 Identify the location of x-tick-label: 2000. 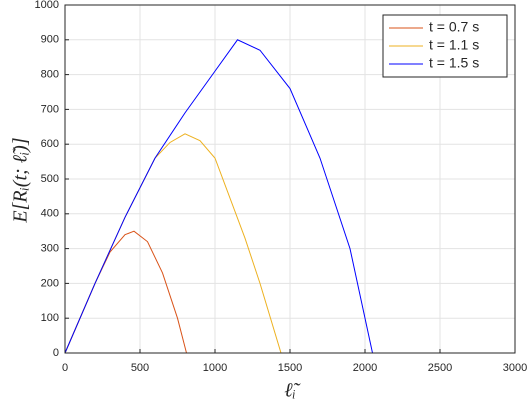
(365, 368).